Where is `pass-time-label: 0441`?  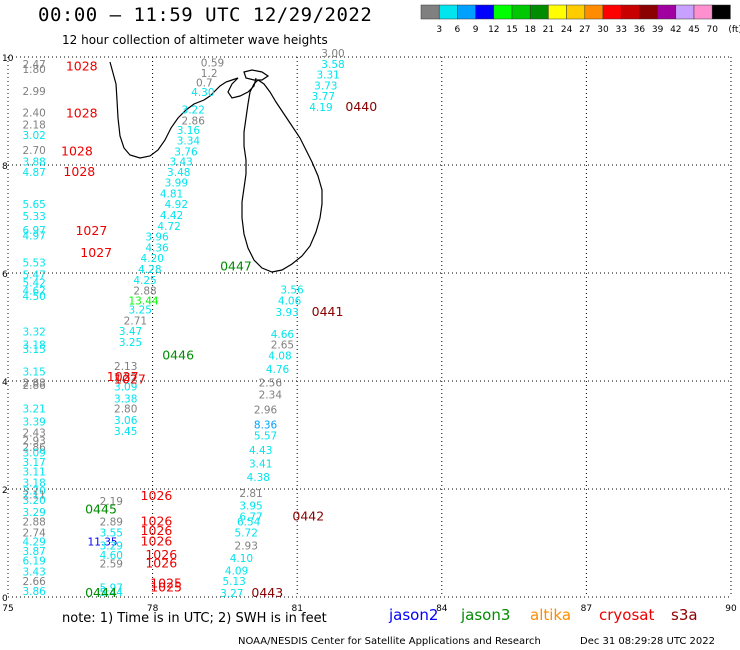 pass-time-label: 0441 is located at coordinates (328, 311).